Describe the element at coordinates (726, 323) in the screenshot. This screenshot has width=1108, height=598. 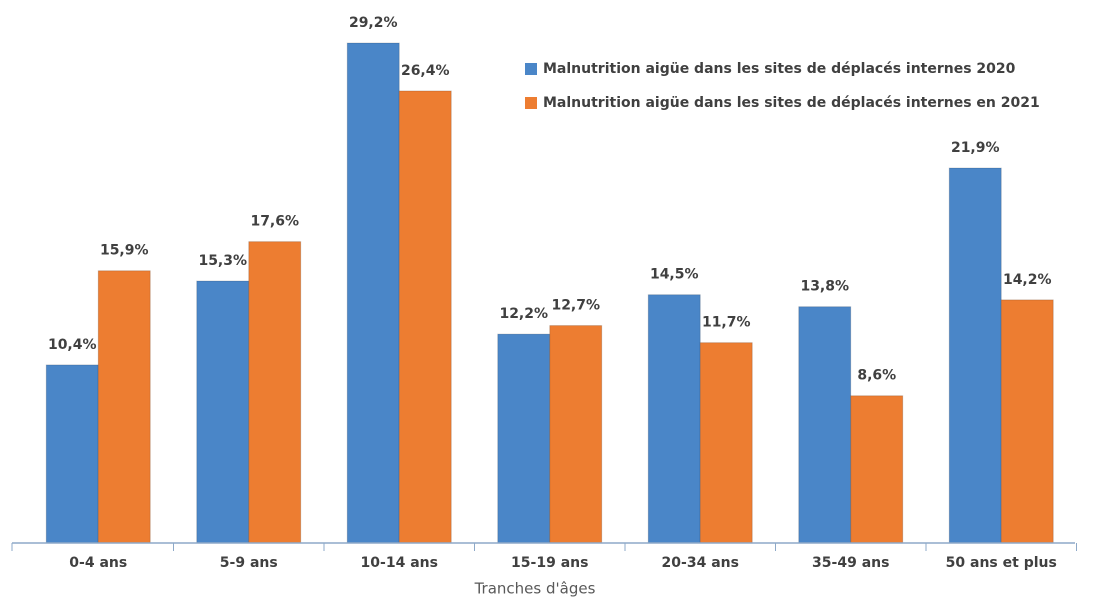
I see `data-label: 11,7%` at that location.